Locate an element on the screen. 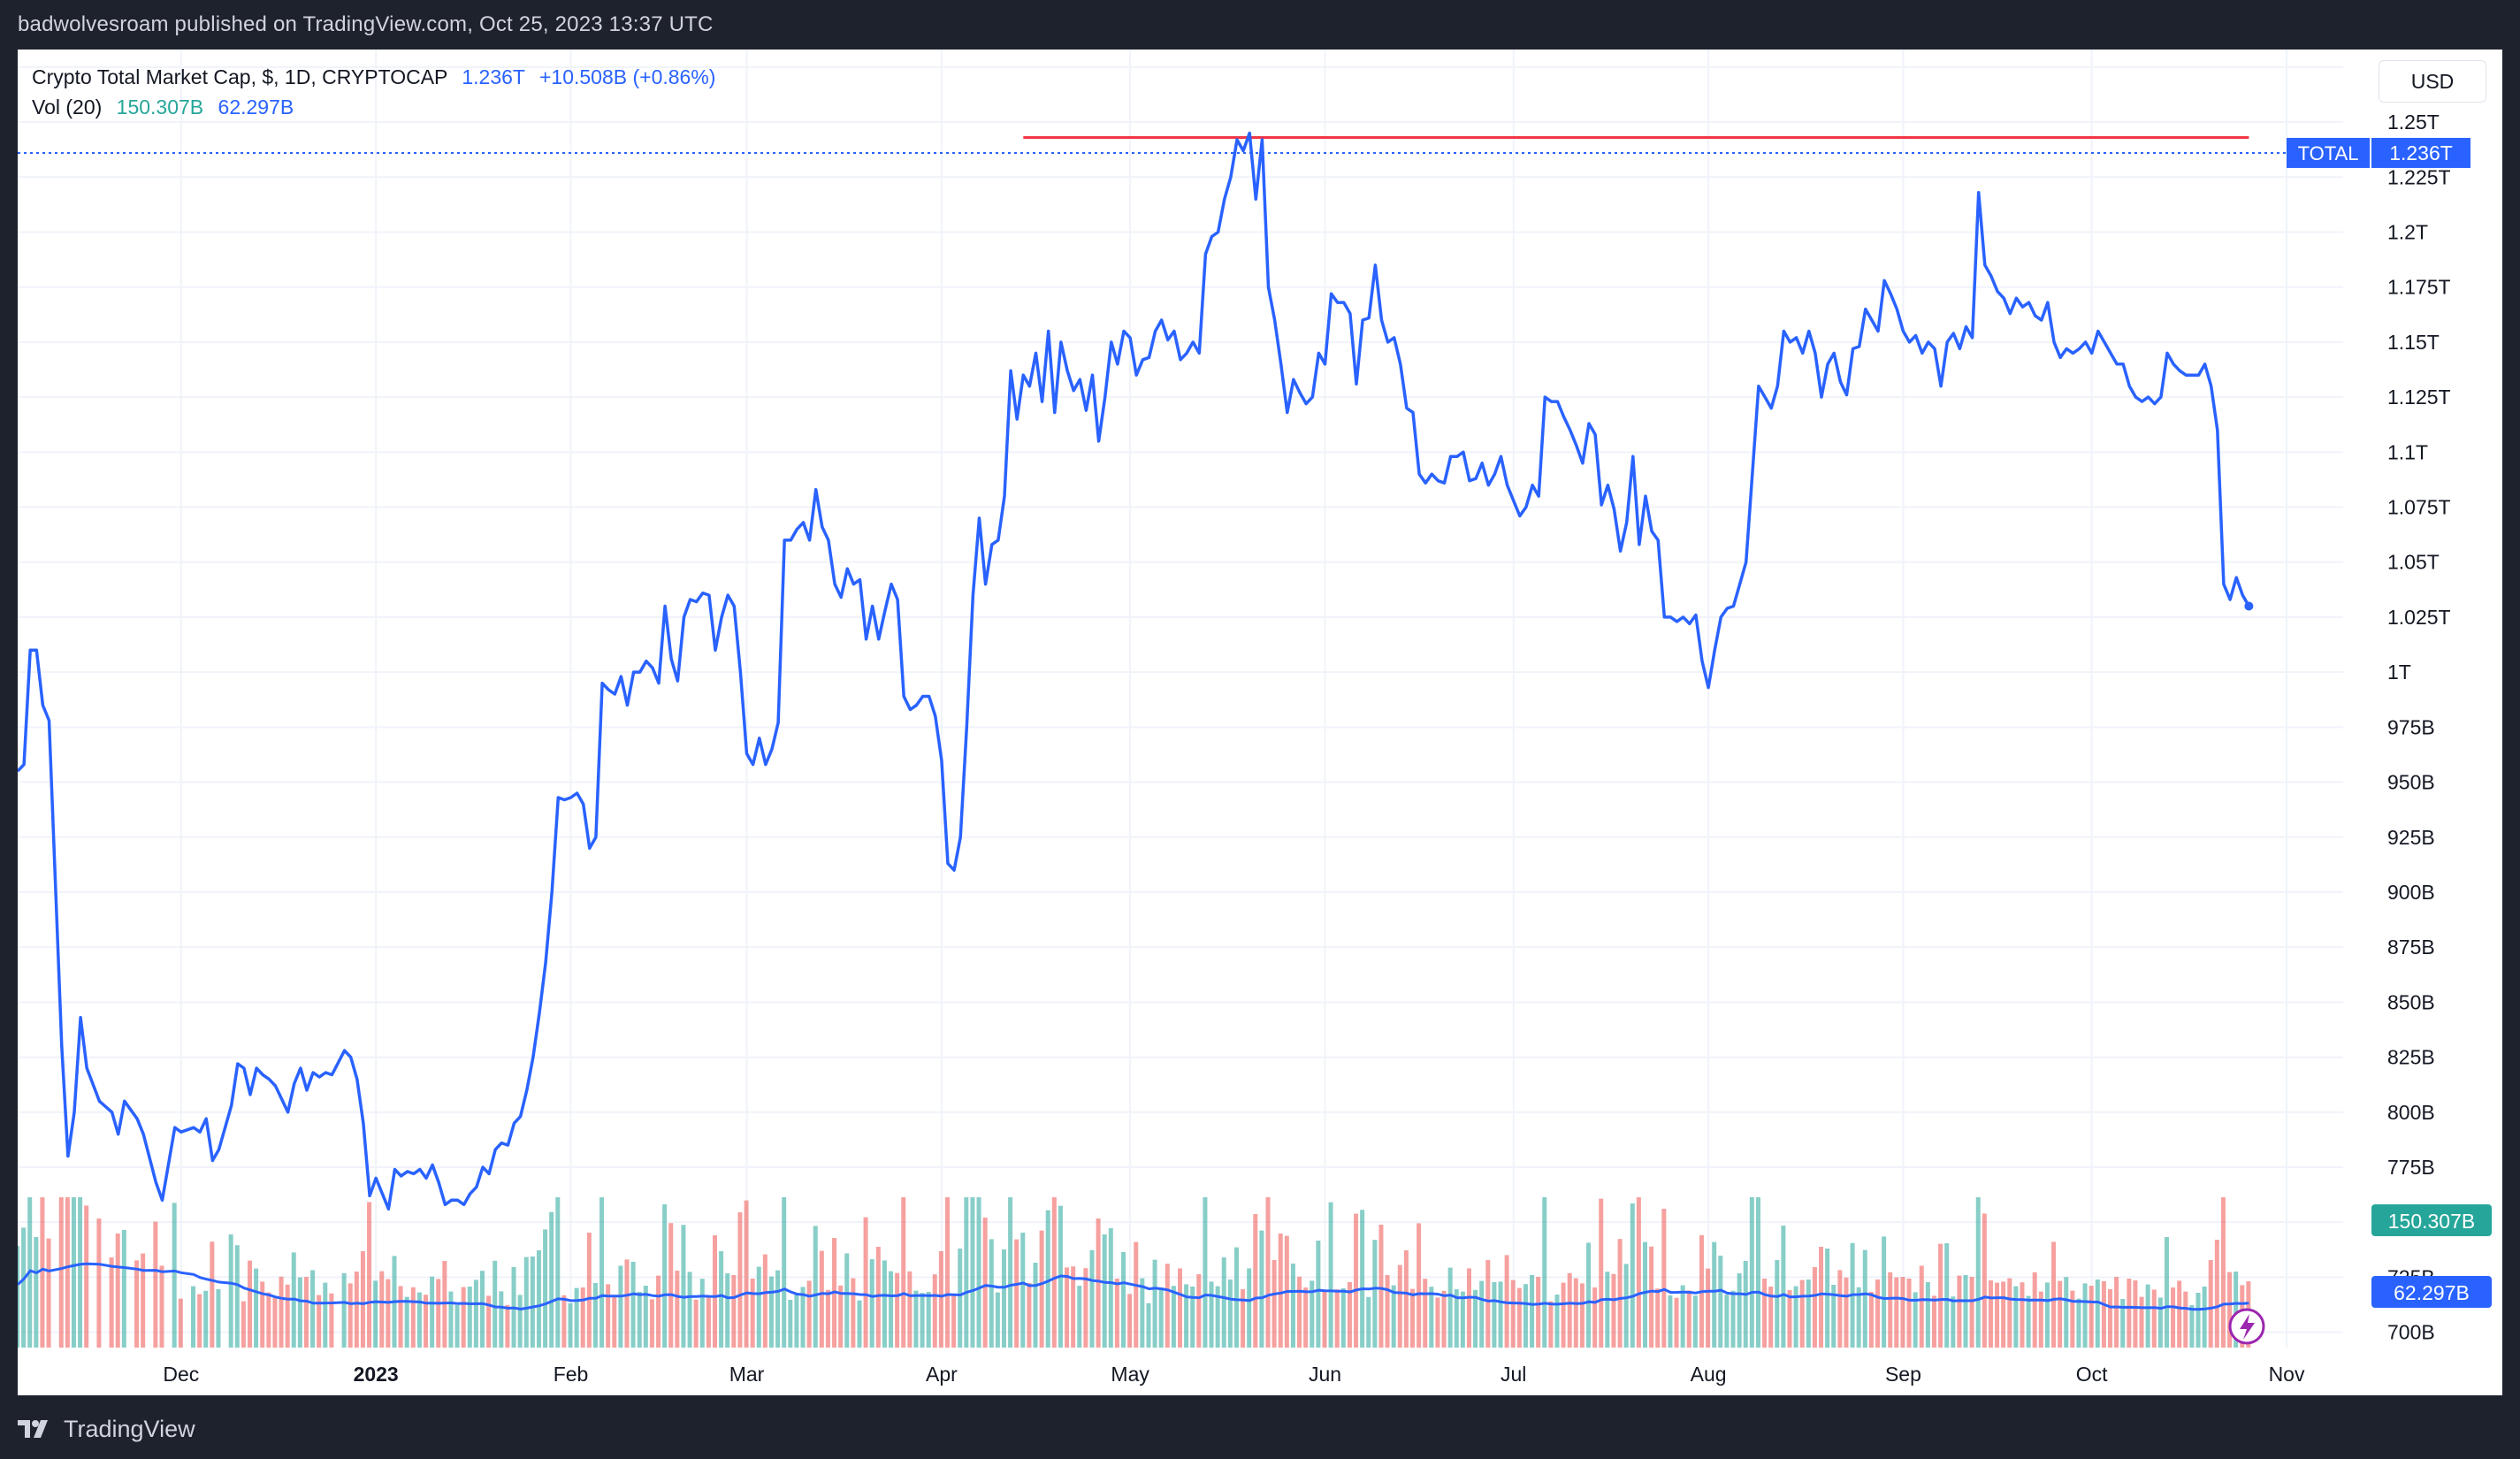 The width and height of the screenshot is (2520, 1459). last-price-badge: 1.236T is located at coordinates (2421, 153).